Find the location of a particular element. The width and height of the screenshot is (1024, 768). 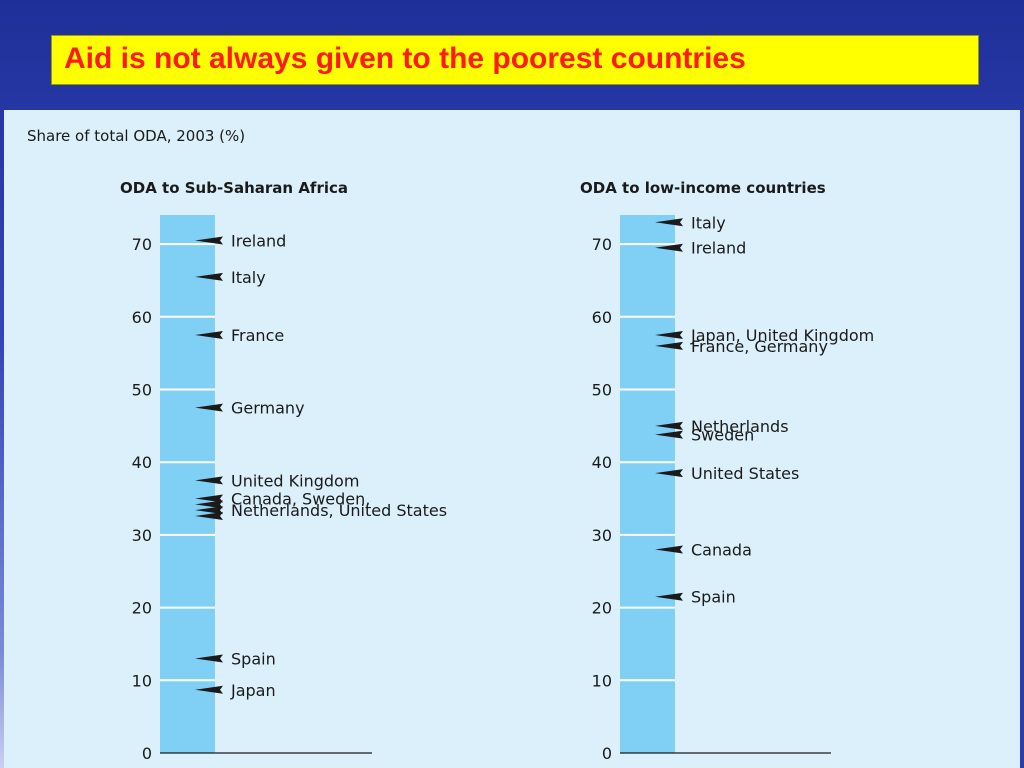

country-label: United States is located at coordinates (745, 473).